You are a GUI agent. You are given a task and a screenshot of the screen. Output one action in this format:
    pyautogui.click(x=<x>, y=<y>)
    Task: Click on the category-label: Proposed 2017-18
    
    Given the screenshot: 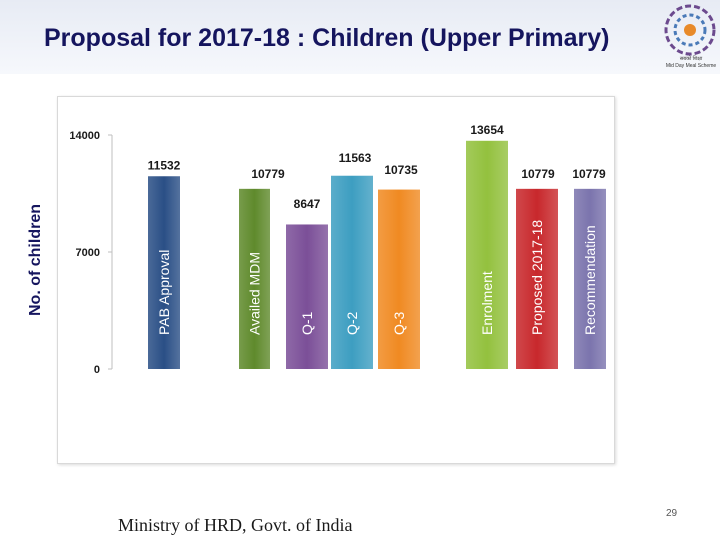 What is the action you would take?
    pyautogui.click(x=537, y=277)
    